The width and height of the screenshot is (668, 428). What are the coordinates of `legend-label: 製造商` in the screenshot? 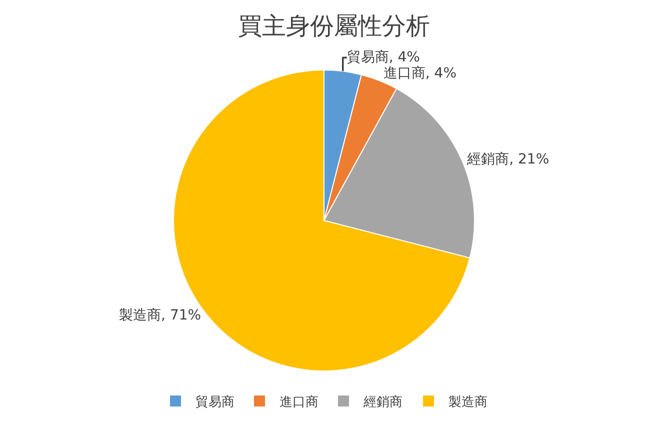 It's located at (468, 402).